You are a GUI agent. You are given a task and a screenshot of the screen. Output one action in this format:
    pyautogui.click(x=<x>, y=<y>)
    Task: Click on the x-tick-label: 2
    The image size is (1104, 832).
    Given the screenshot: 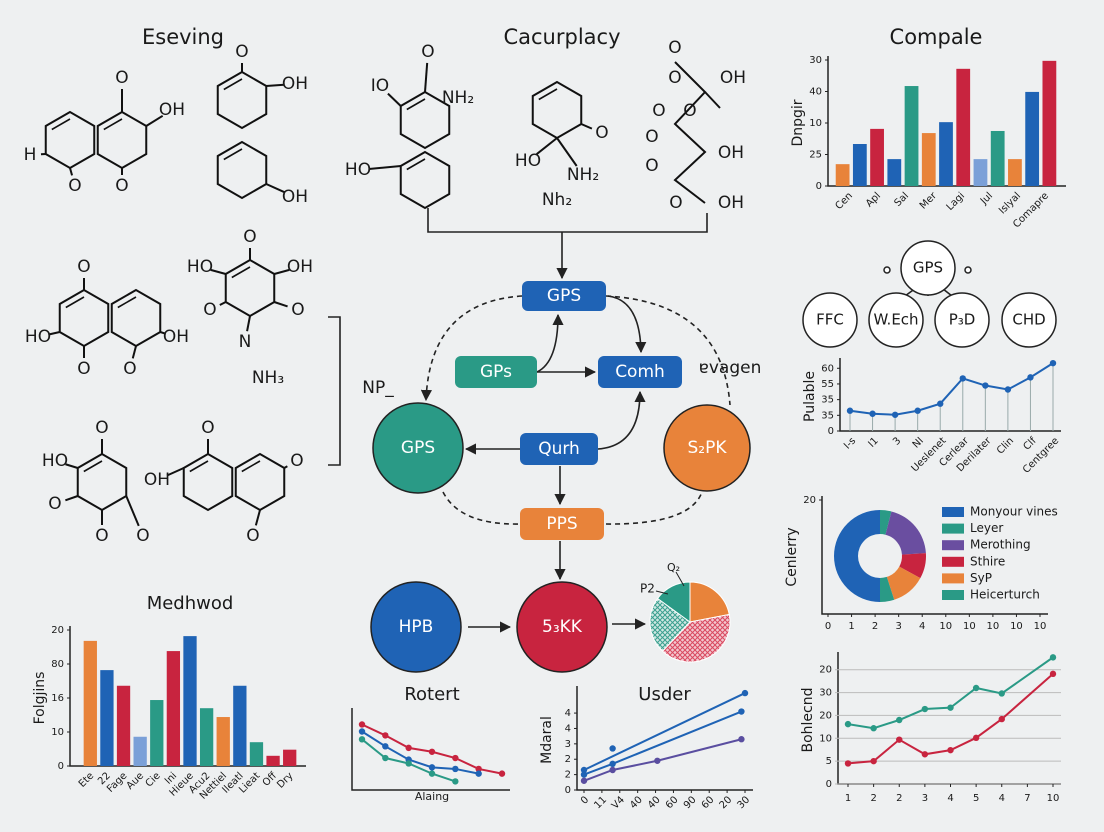 What is the action you would take?
    pyautogui.click(x=899, y=798)
    